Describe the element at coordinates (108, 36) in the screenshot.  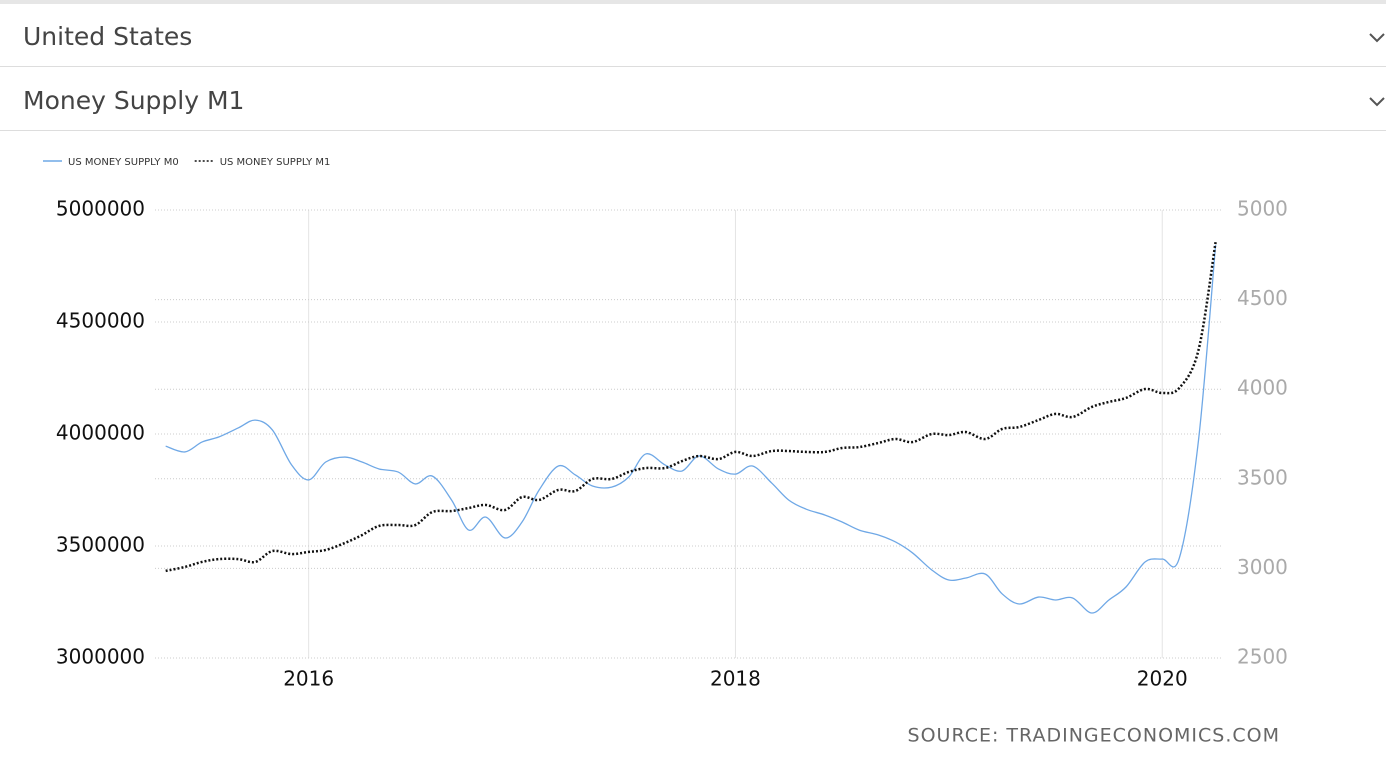
I see `dropdown-label: United States` at that location.